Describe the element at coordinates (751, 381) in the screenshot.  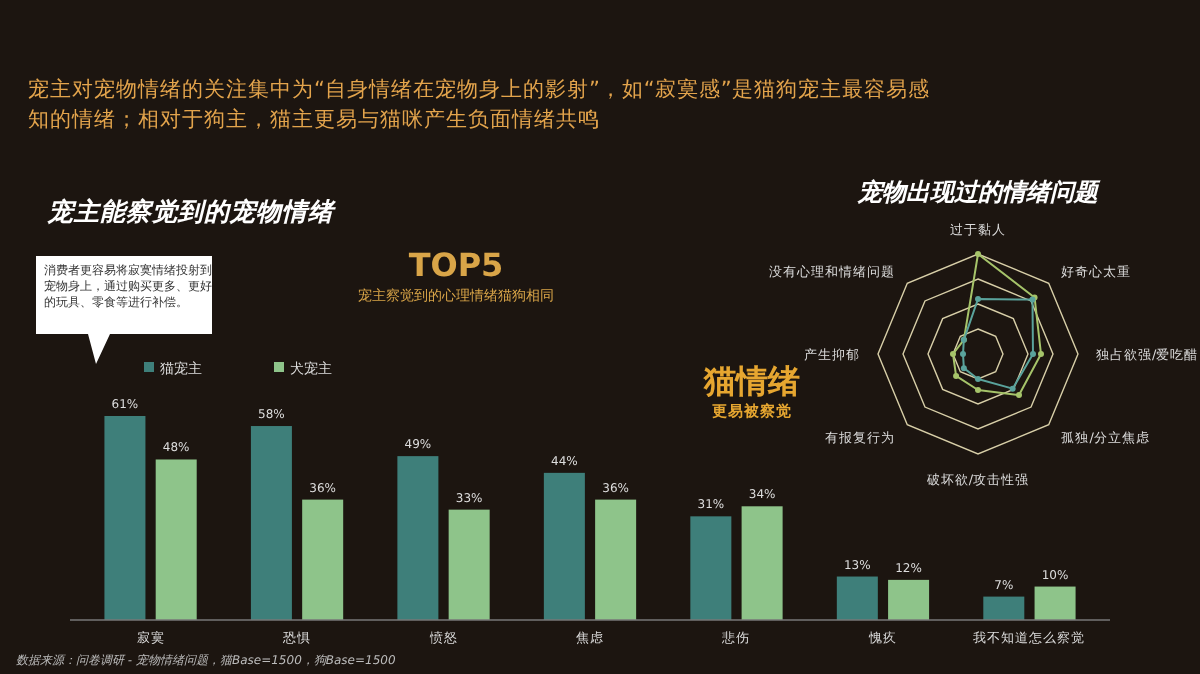
I see `text: 猫情绪` at that location.